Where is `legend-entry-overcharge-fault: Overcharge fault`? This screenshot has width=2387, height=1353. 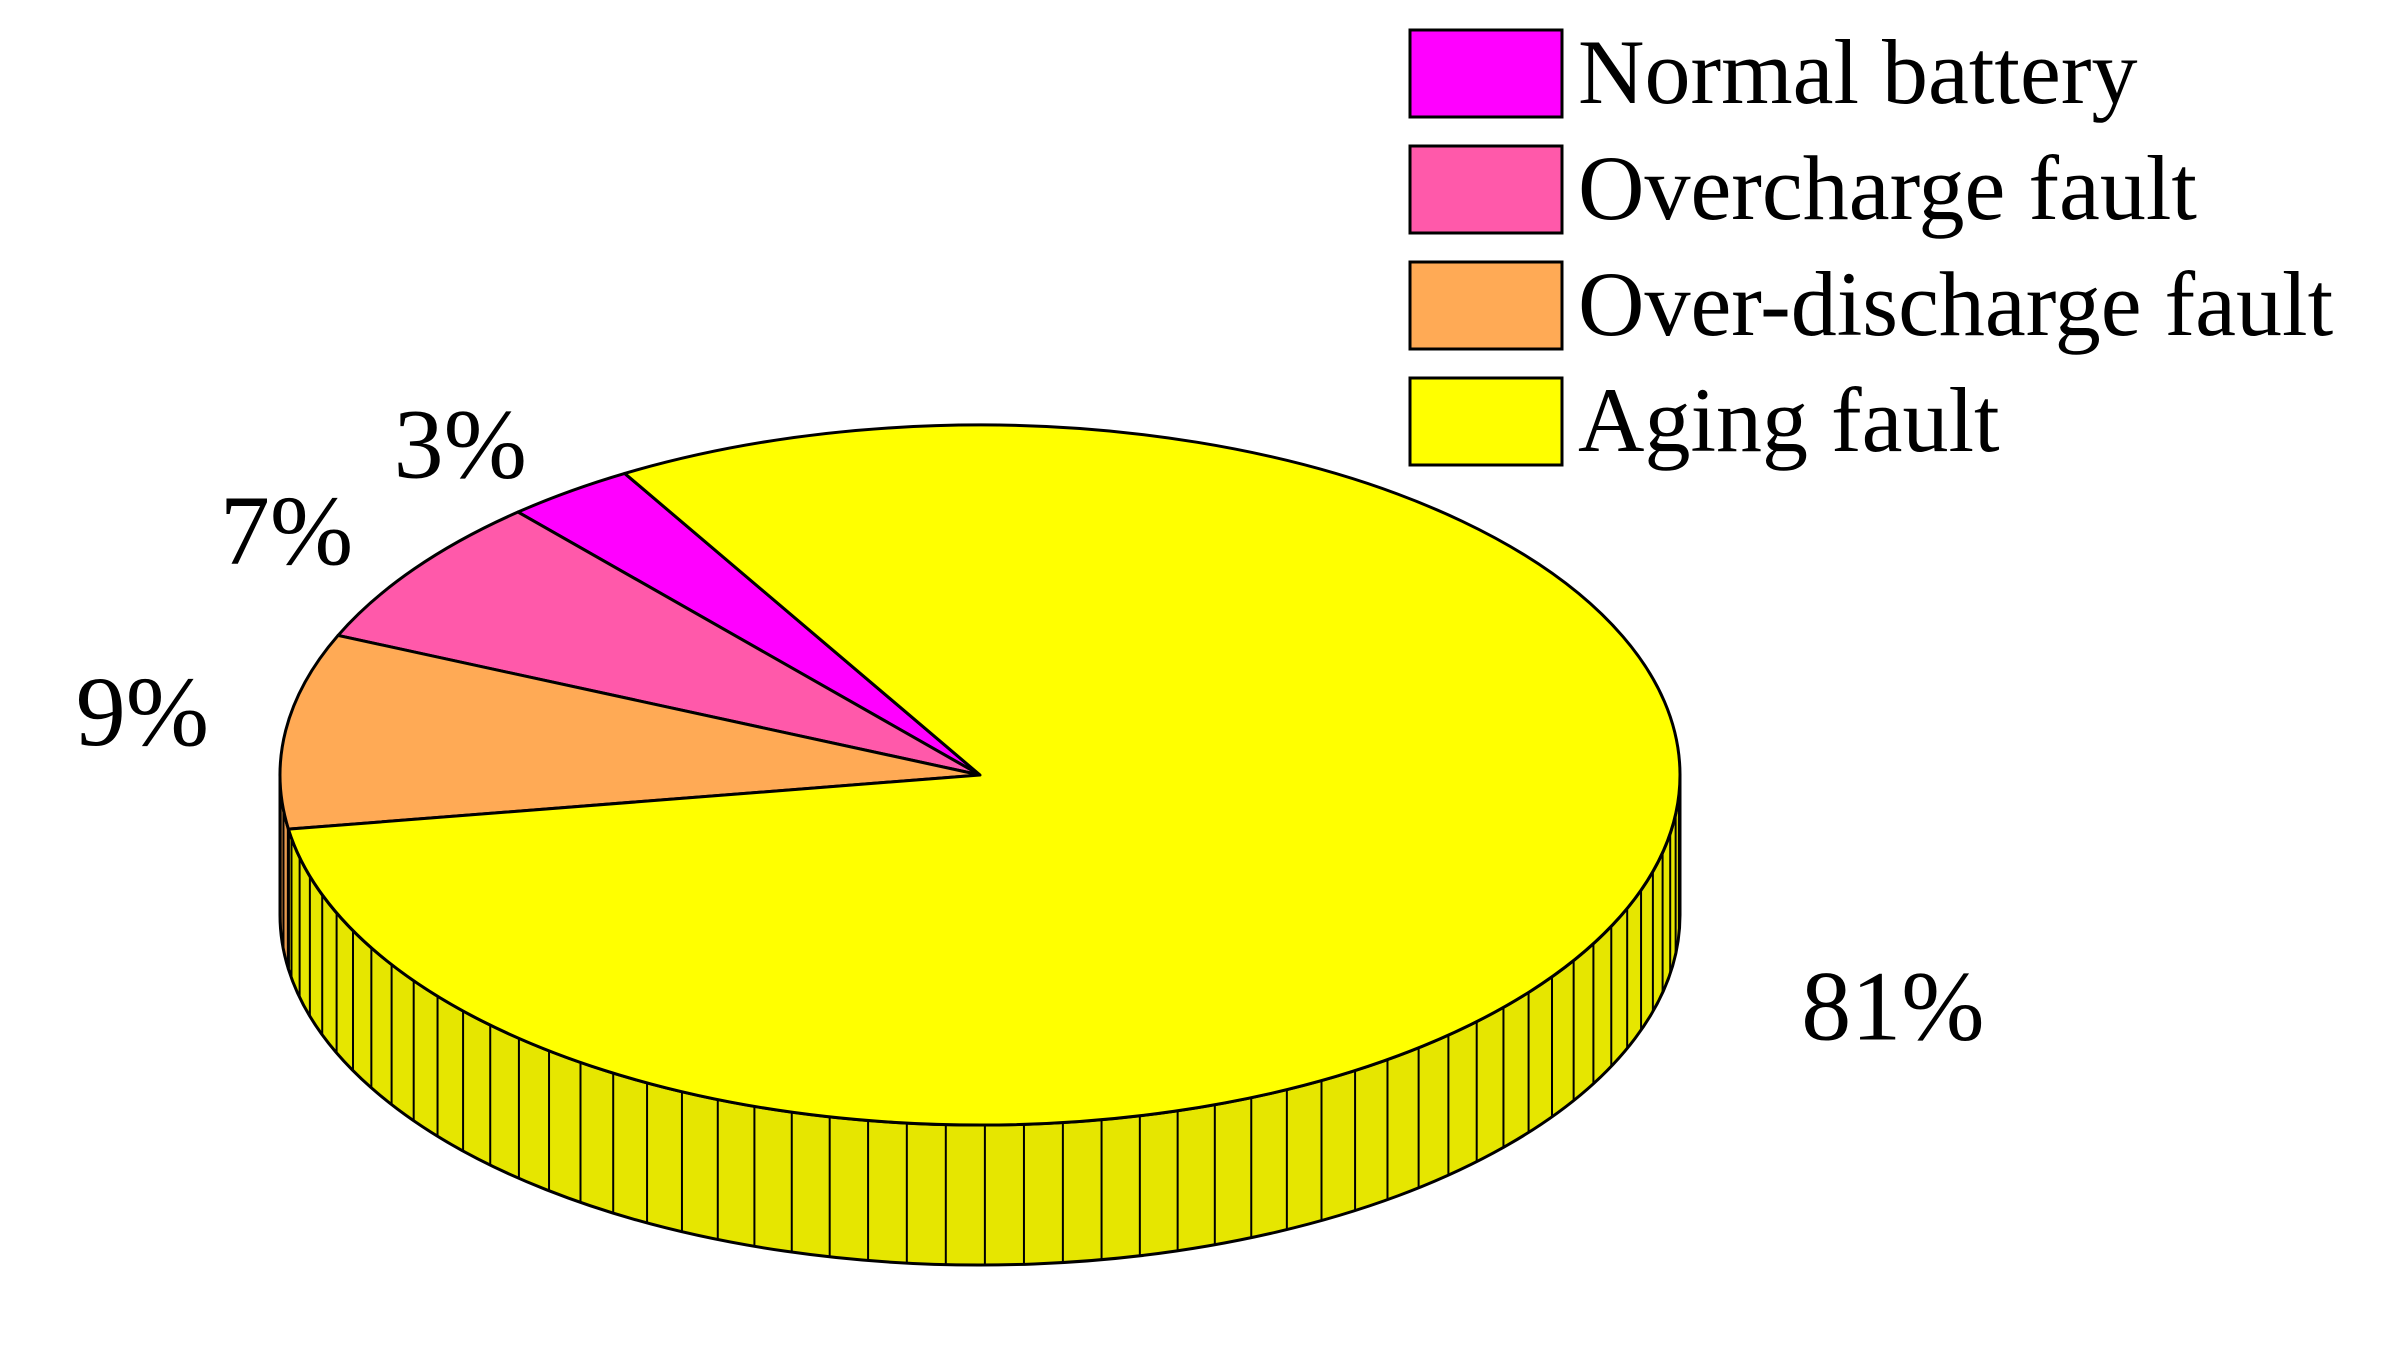 legend-entry-overcharge-fault: Overcharge fault is located at coordinates (1802, 188).